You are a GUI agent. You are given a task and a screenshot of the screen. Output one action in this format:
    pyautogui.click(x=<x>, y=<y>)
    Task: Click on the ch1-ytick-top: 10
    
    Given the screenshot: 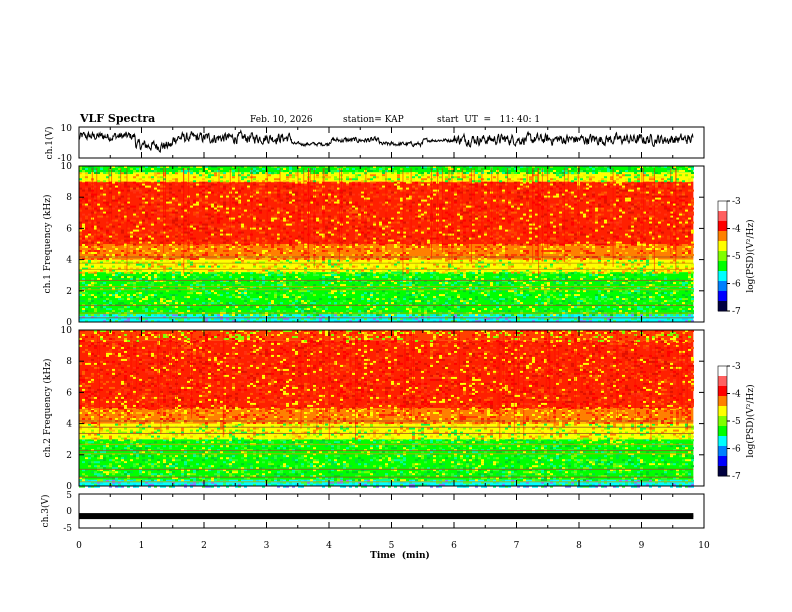 What is the action you would take?
    pyautogui.click(x=67, y=129)
    